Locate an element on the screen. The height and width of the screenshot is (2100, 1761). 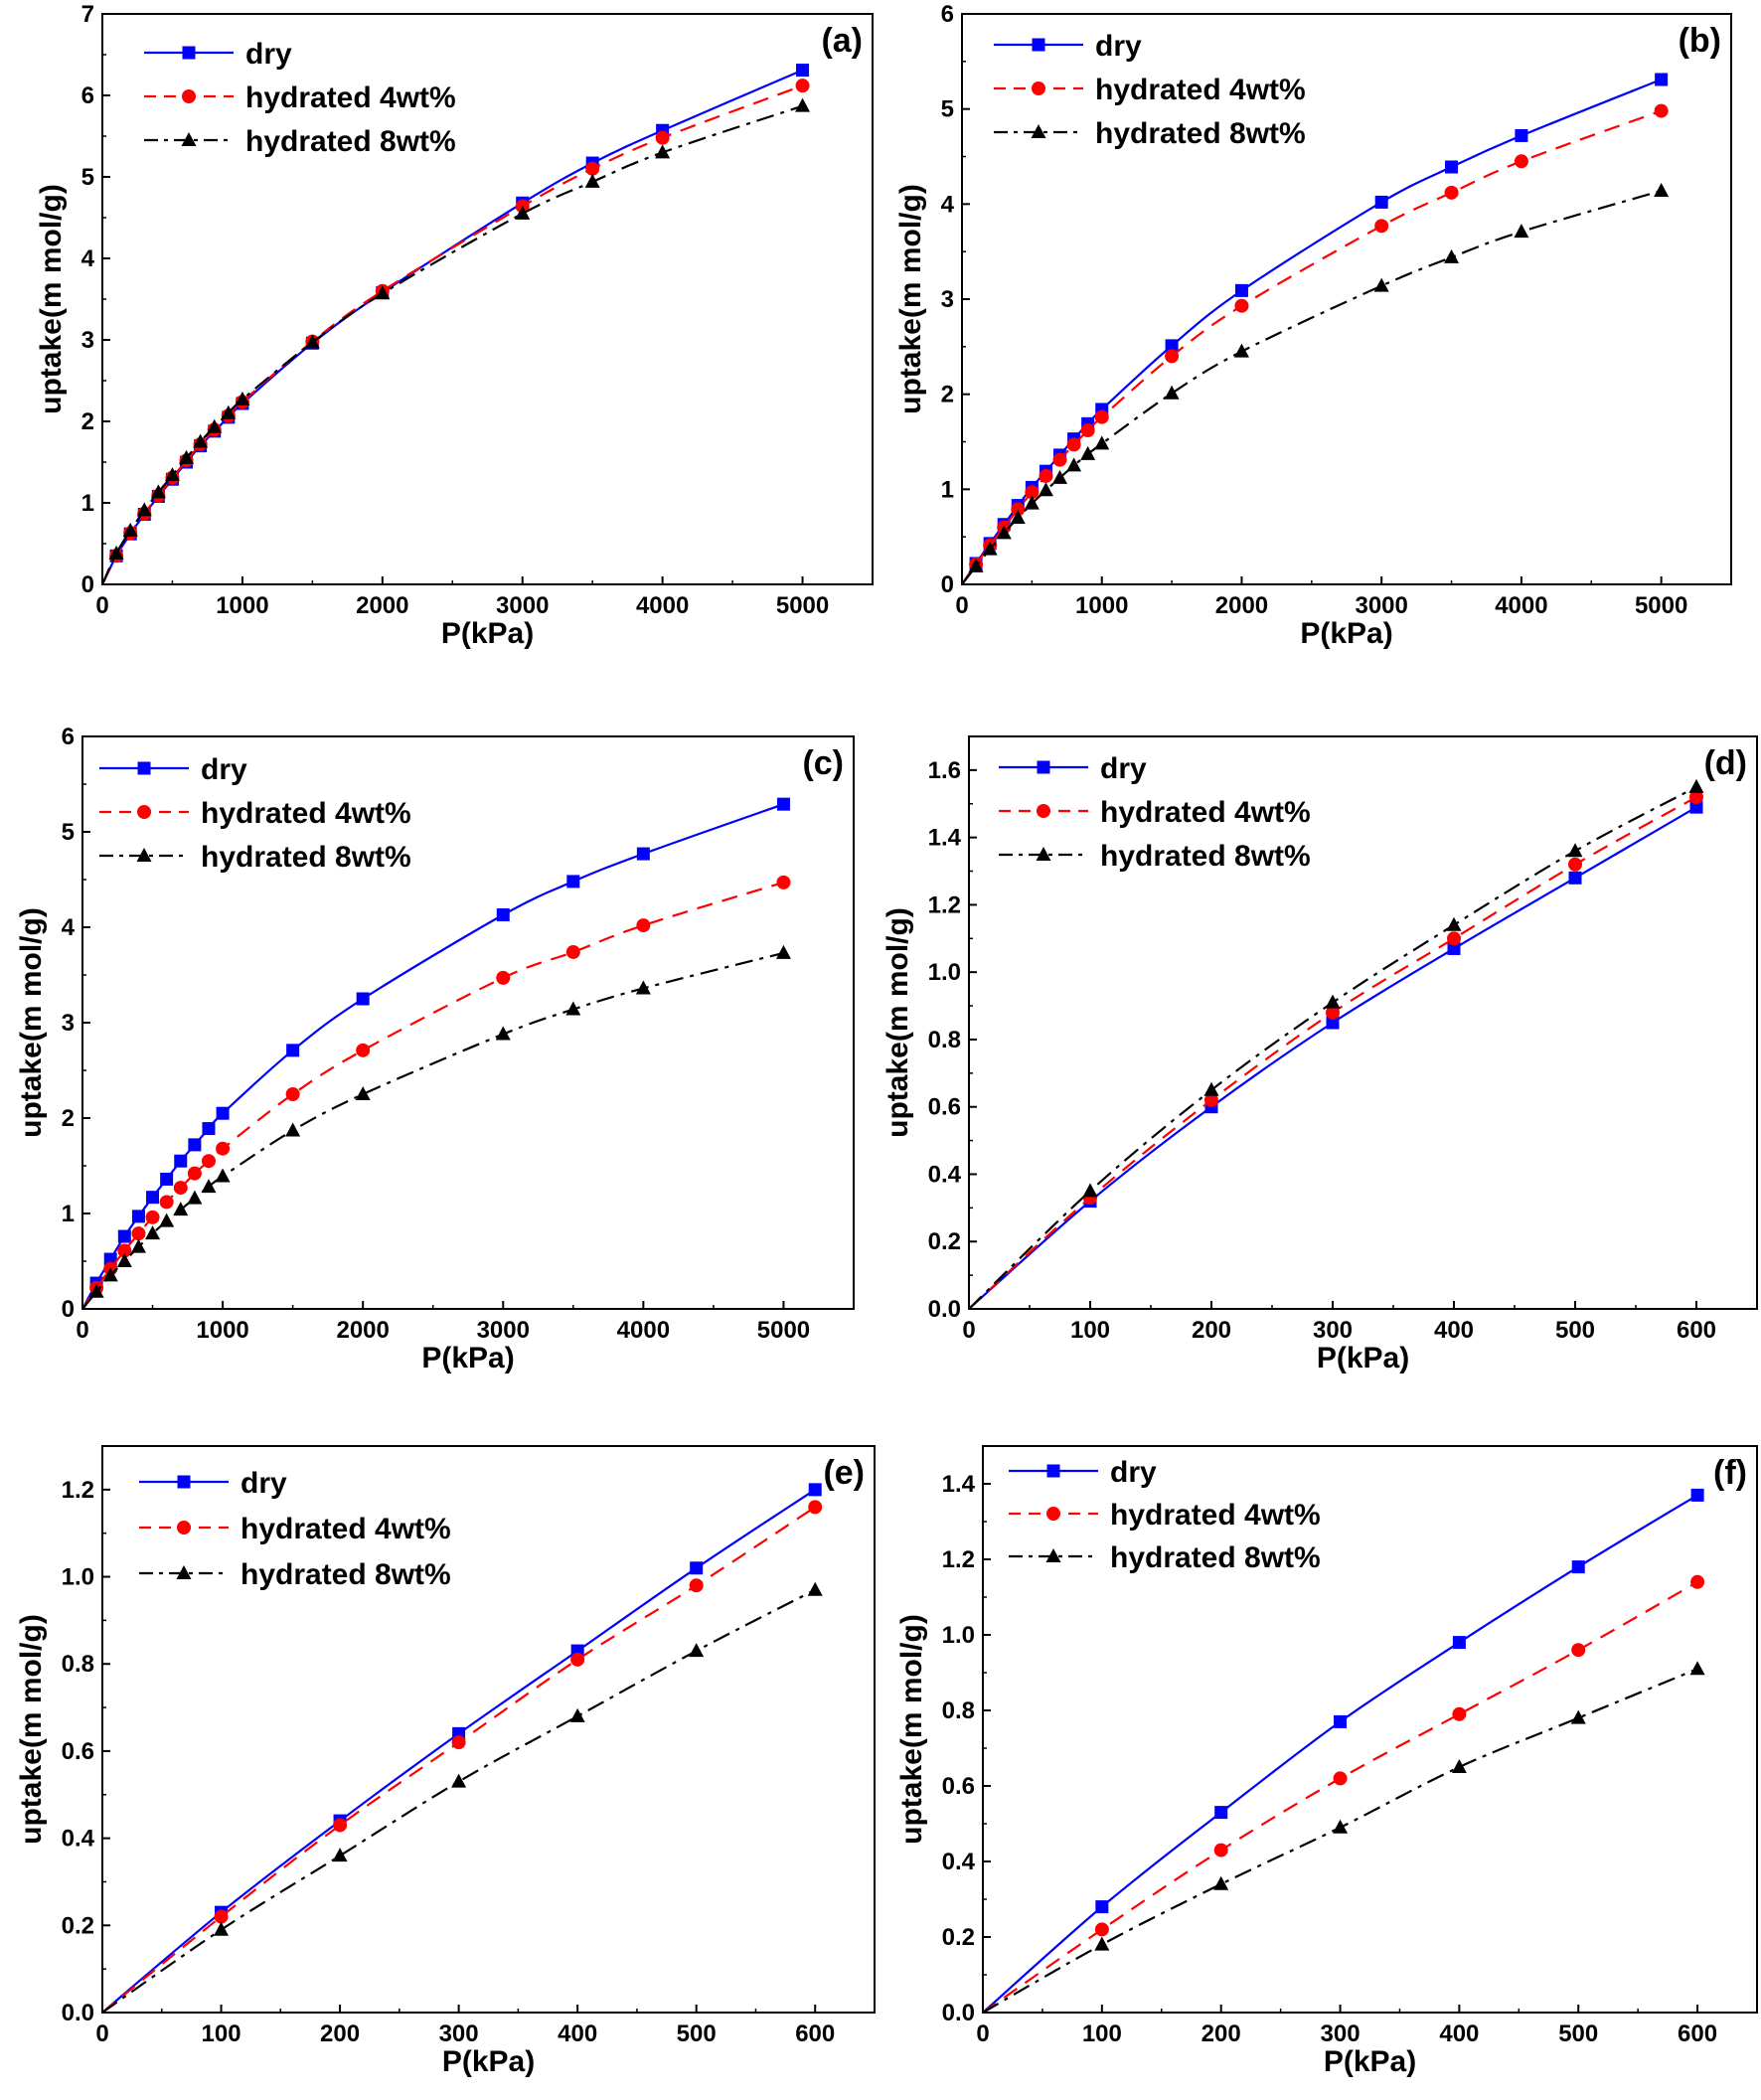
y-tick-label: 4 is located at coordinates (88, 258).